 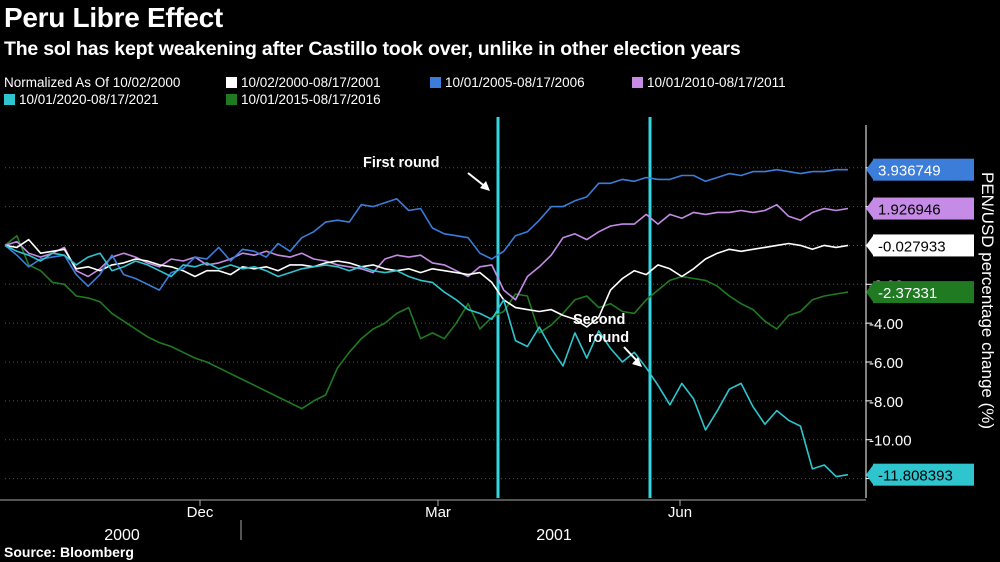 What do you see at coordinates (680, 512) in the screenshot?
I see `x-tick-label: Jun` at bounding box center [680, 512].